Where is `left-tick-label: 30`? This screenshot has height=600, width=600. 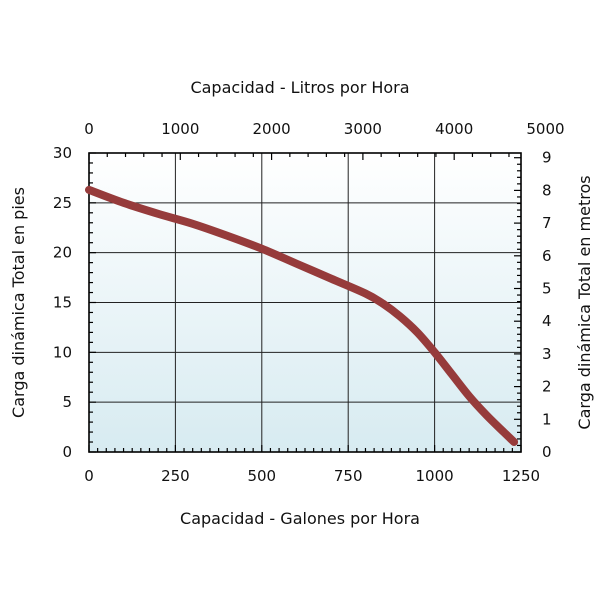
left-tick-label: 30 is located at coordinates (62, 153).